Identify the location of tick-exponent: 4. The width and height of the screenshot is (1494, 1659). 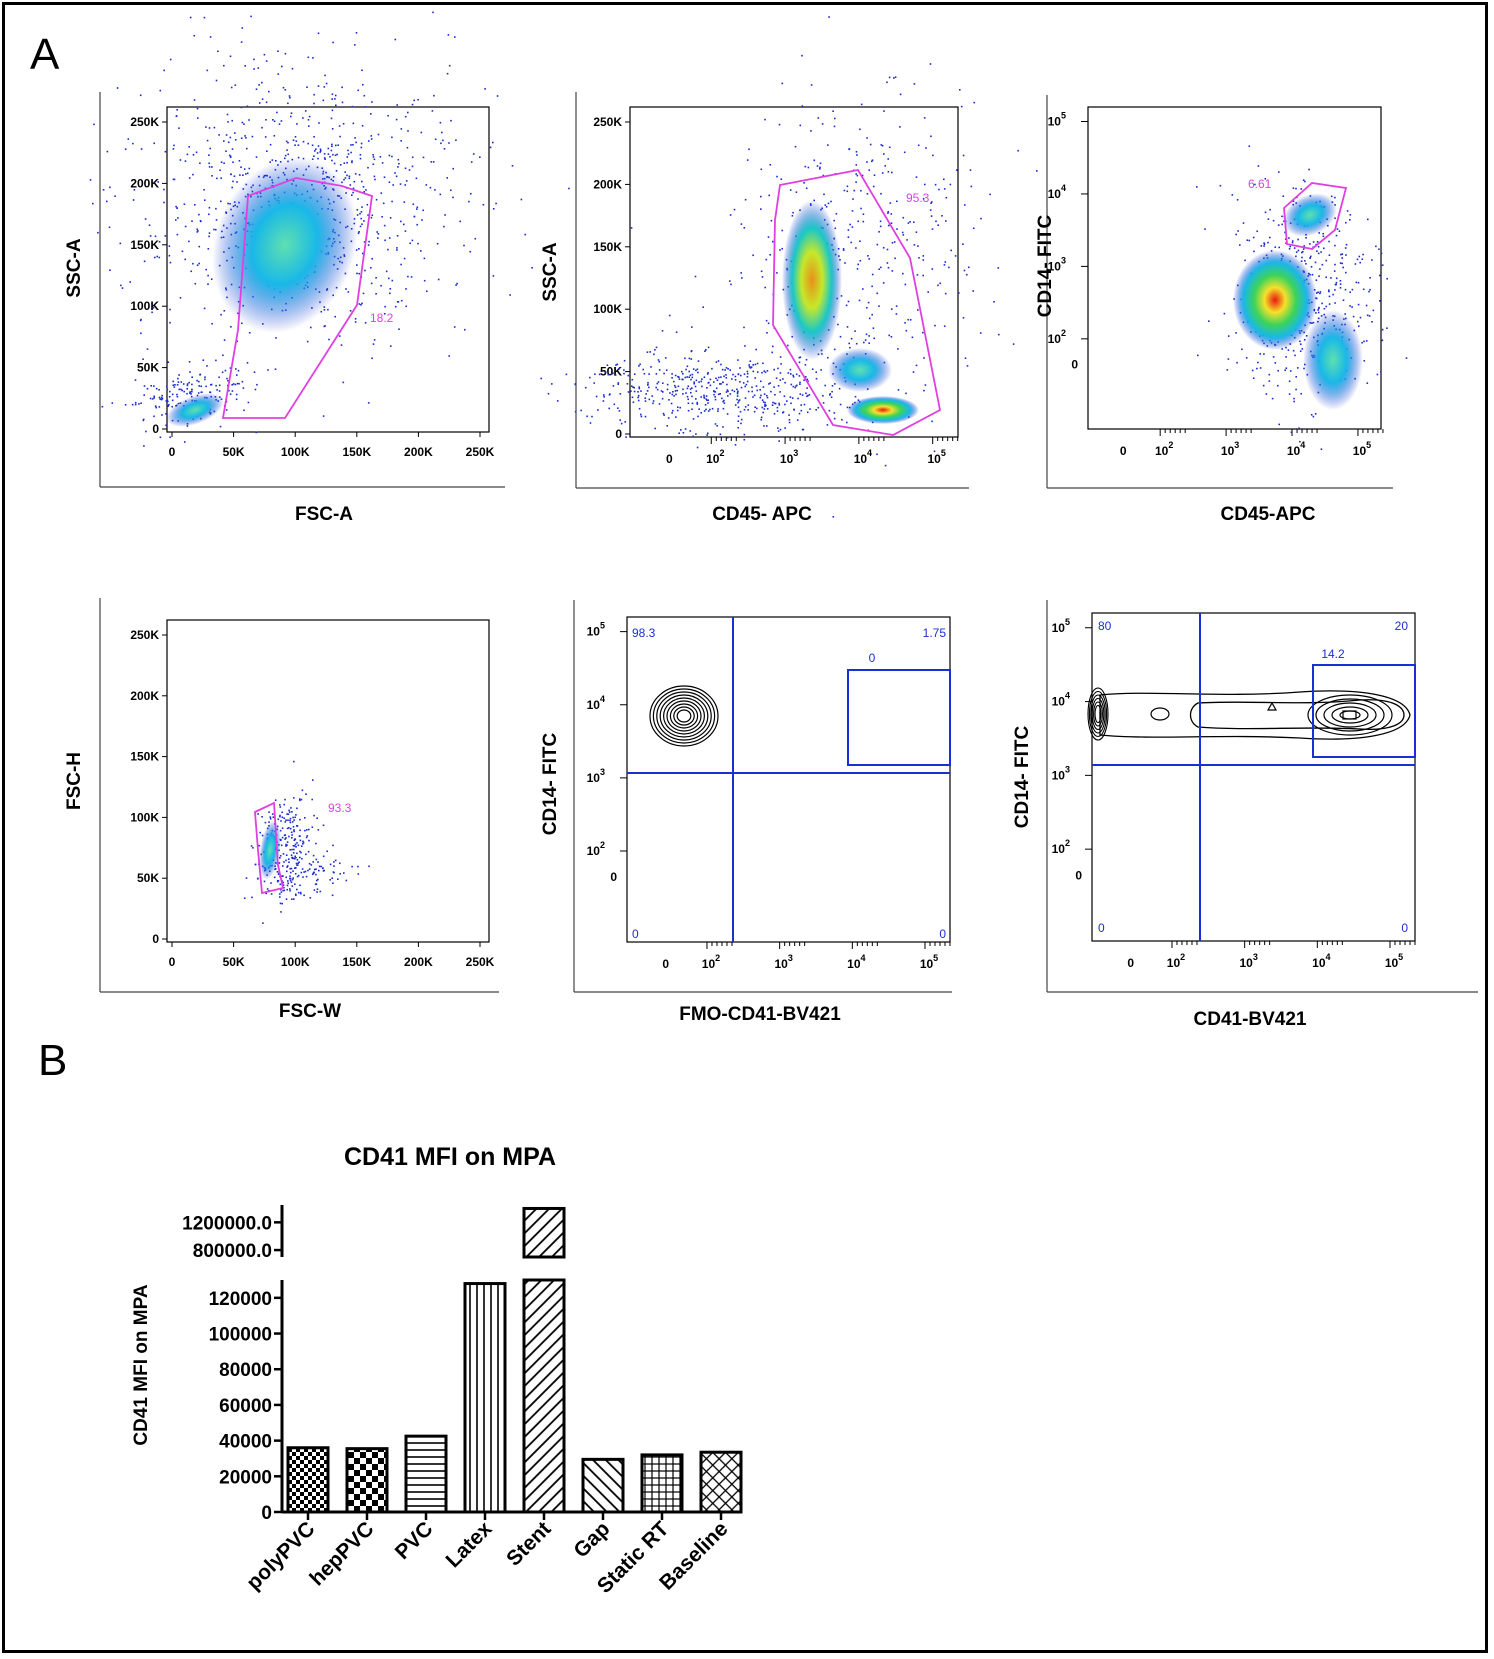
(1328, 957).